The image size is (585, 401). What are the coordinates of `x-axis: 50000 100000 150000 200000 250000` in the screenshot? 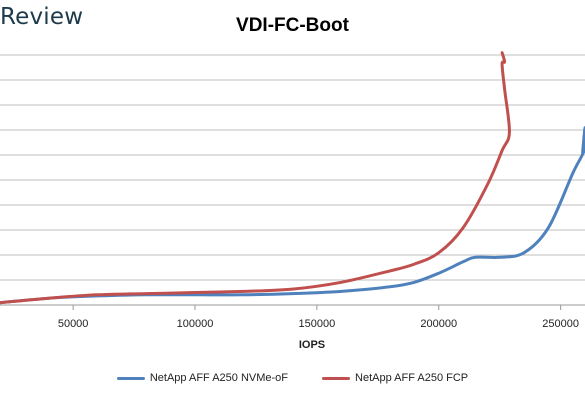 It's located at (318, 317).